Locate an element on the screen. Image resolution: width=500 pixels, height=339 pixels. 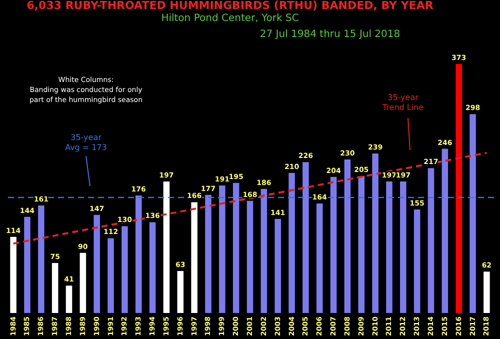
ref-line-label: 35-year Avg = 173 is located at coordinates (86, 142).